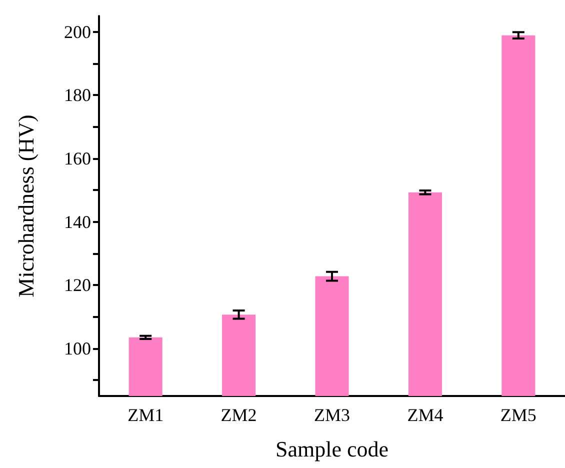  Describe the element at coordinates (332, 449) in the screenshot. I see `x-axis-title: Sample code` at that location.